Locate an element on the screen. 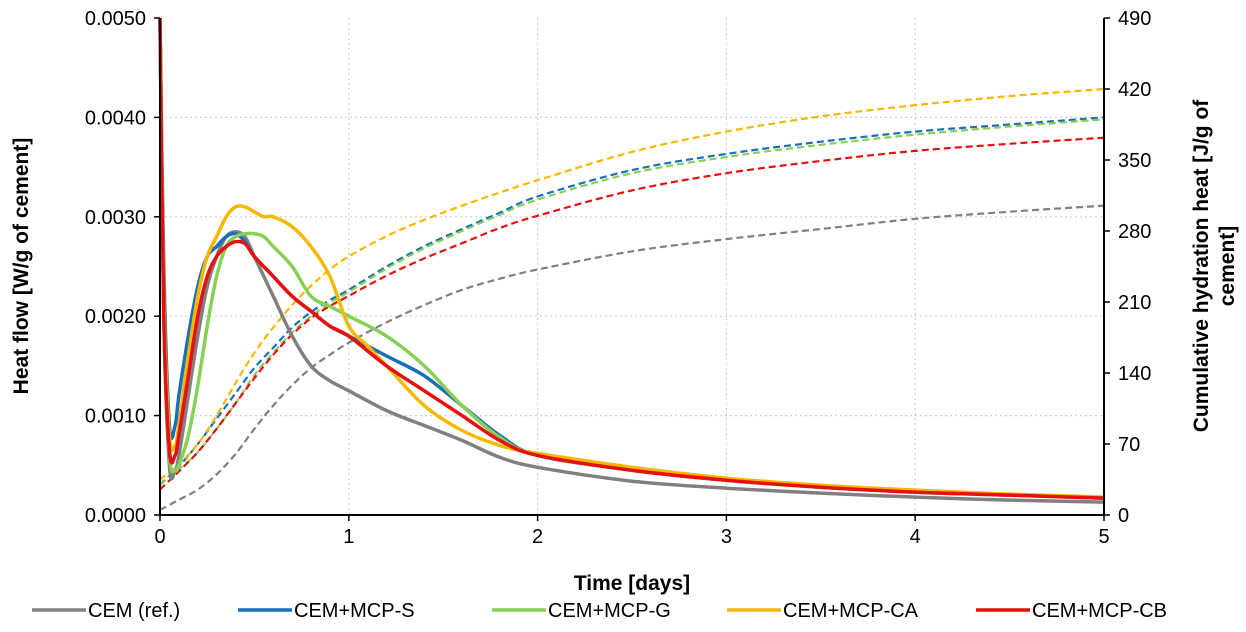  y-right-tick-label: 280 is located at coordinates (1134, 232).